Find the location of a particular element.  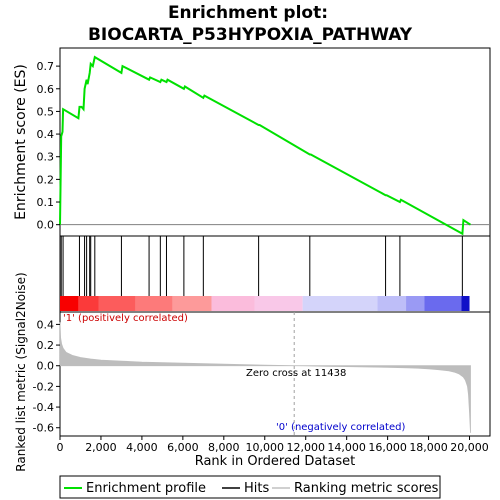

heat-bar is located at coordinates (265, 303).